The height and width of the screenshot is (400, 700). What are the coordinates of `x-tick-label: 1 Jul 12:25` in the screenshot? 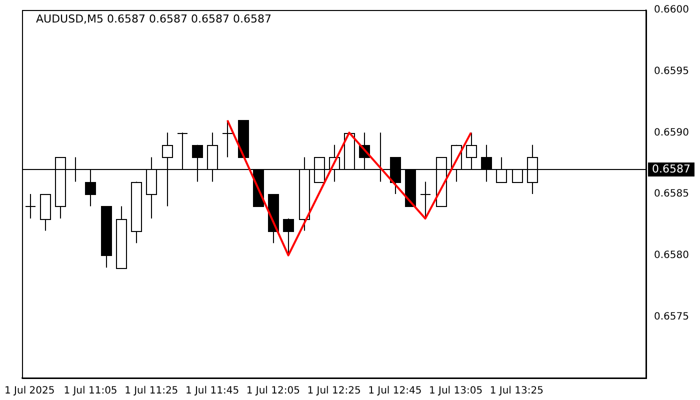 It's located at (334, 391).